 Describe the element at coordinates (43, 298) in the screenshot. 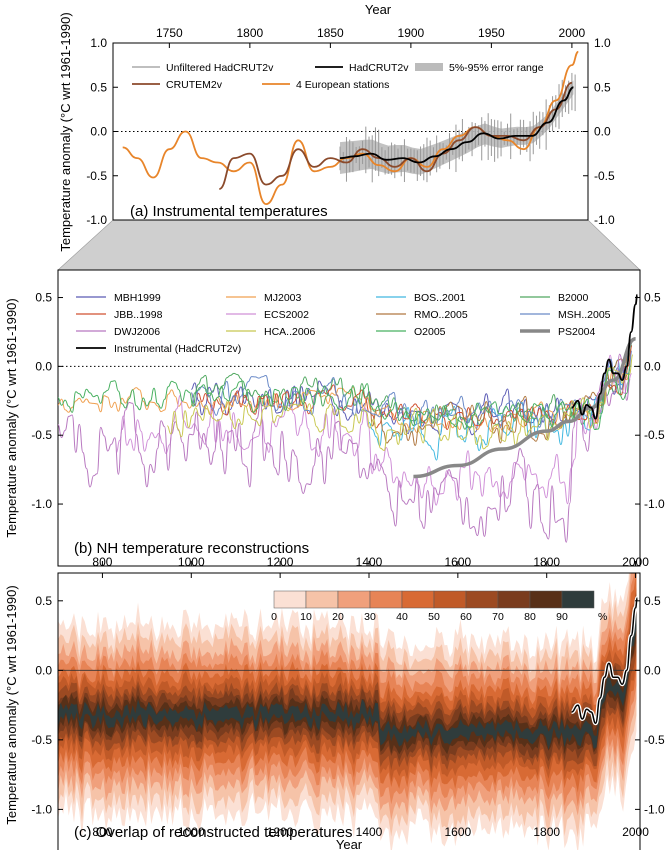

I see `panel-b-ytick-left-0: 0.5` at that location.